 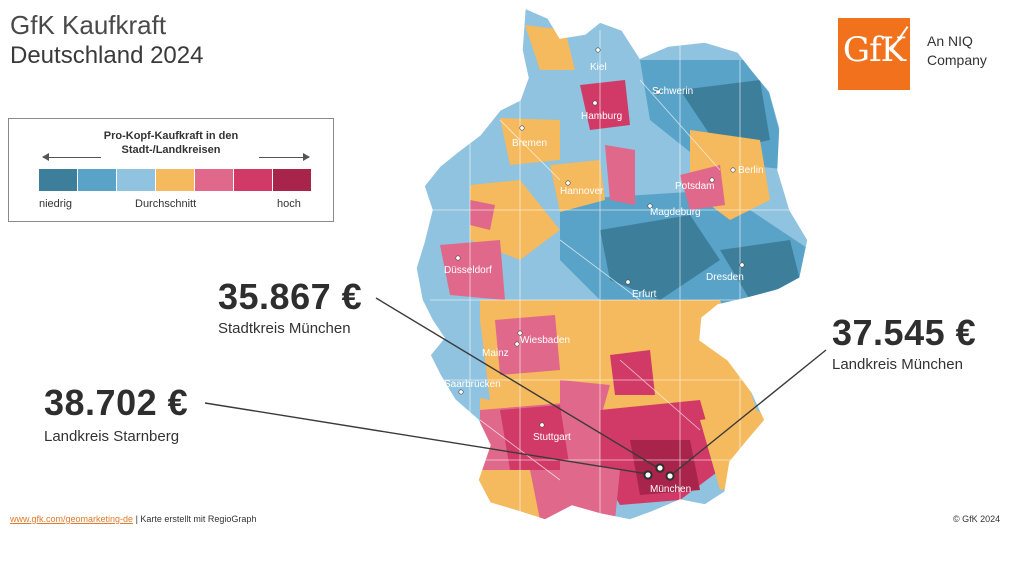 What do you see at coordinates (116, 402) in the screenshot?
I see `value-landkreis-starnberg: 38.702 €` at bounding box center [116, 402].